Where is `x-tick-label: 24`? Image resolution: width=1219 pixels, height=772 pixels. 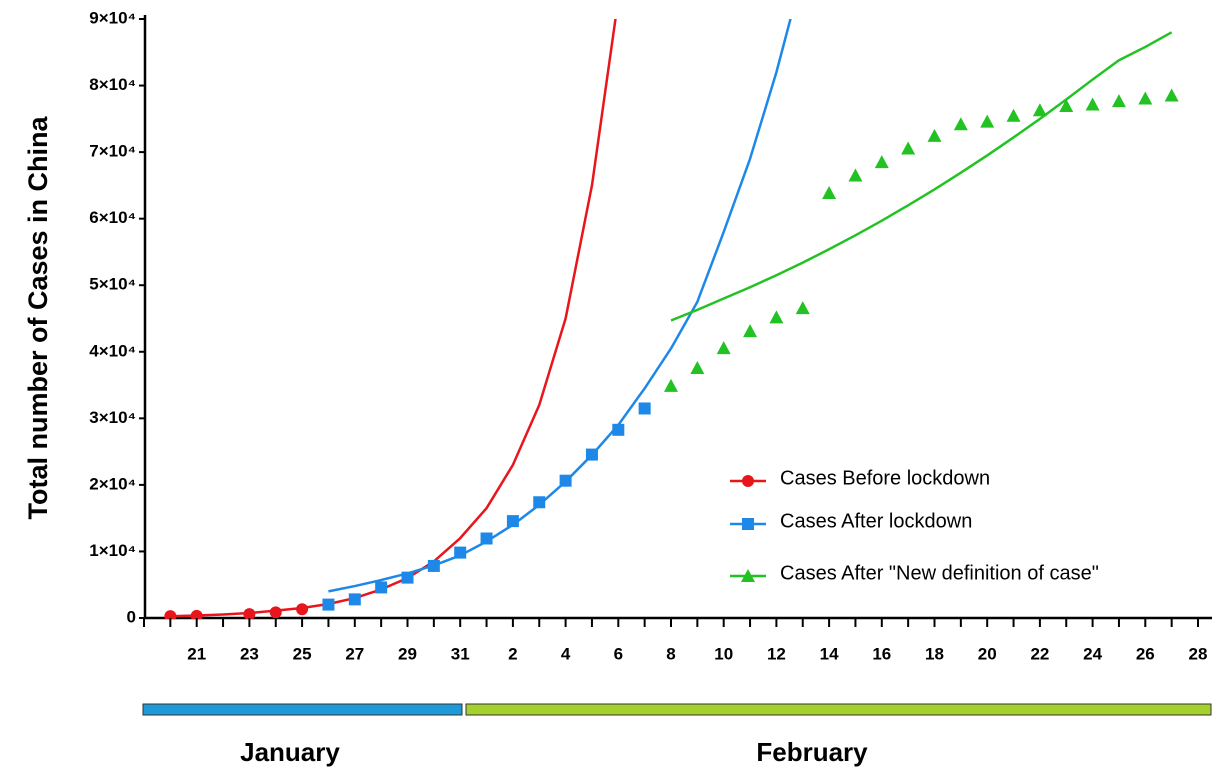 x-tick-label: 24 is located at coordinates (1092, 653).